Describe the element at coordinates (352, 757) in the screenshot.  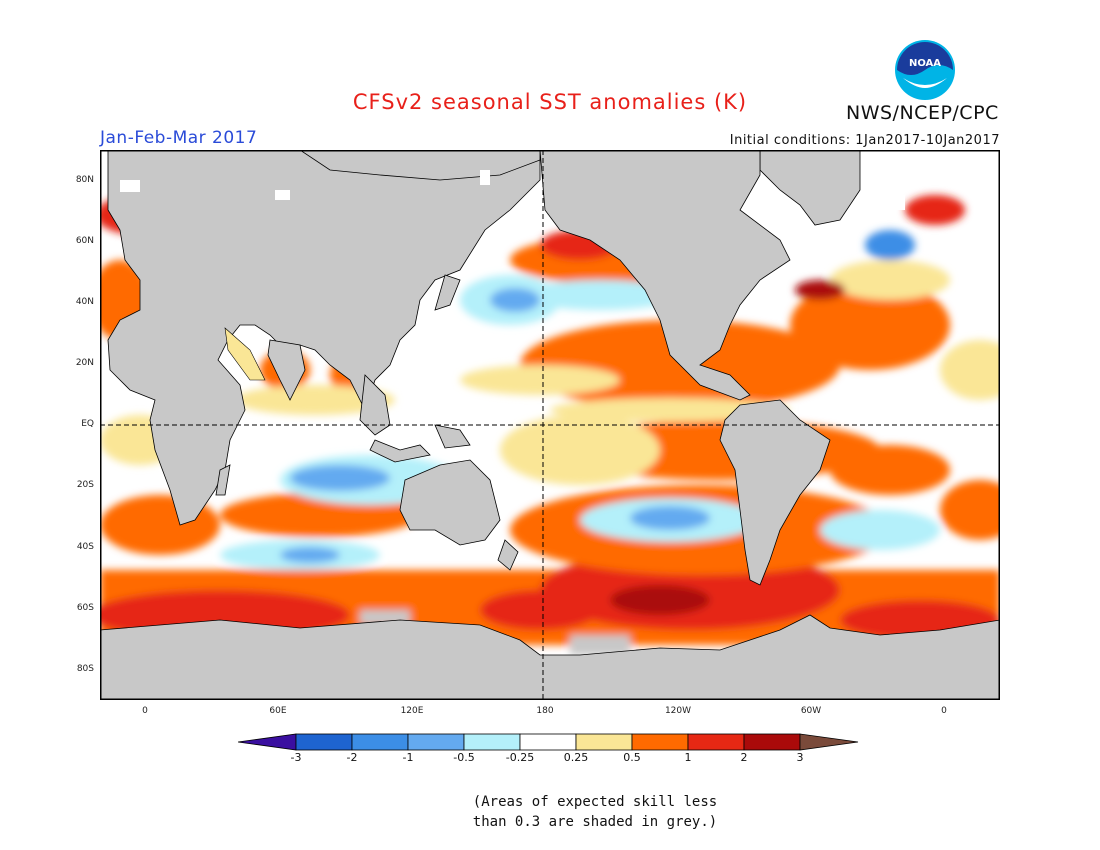
I see `colorbar-tick: -2` at that location.